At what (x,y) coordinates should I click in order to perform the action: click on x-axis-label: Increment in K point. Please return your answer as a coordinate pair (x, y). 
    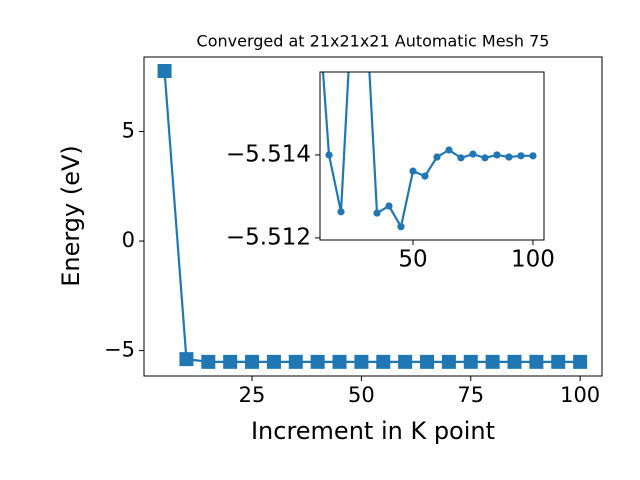
    Looking at the image, I should click on (373, 431).